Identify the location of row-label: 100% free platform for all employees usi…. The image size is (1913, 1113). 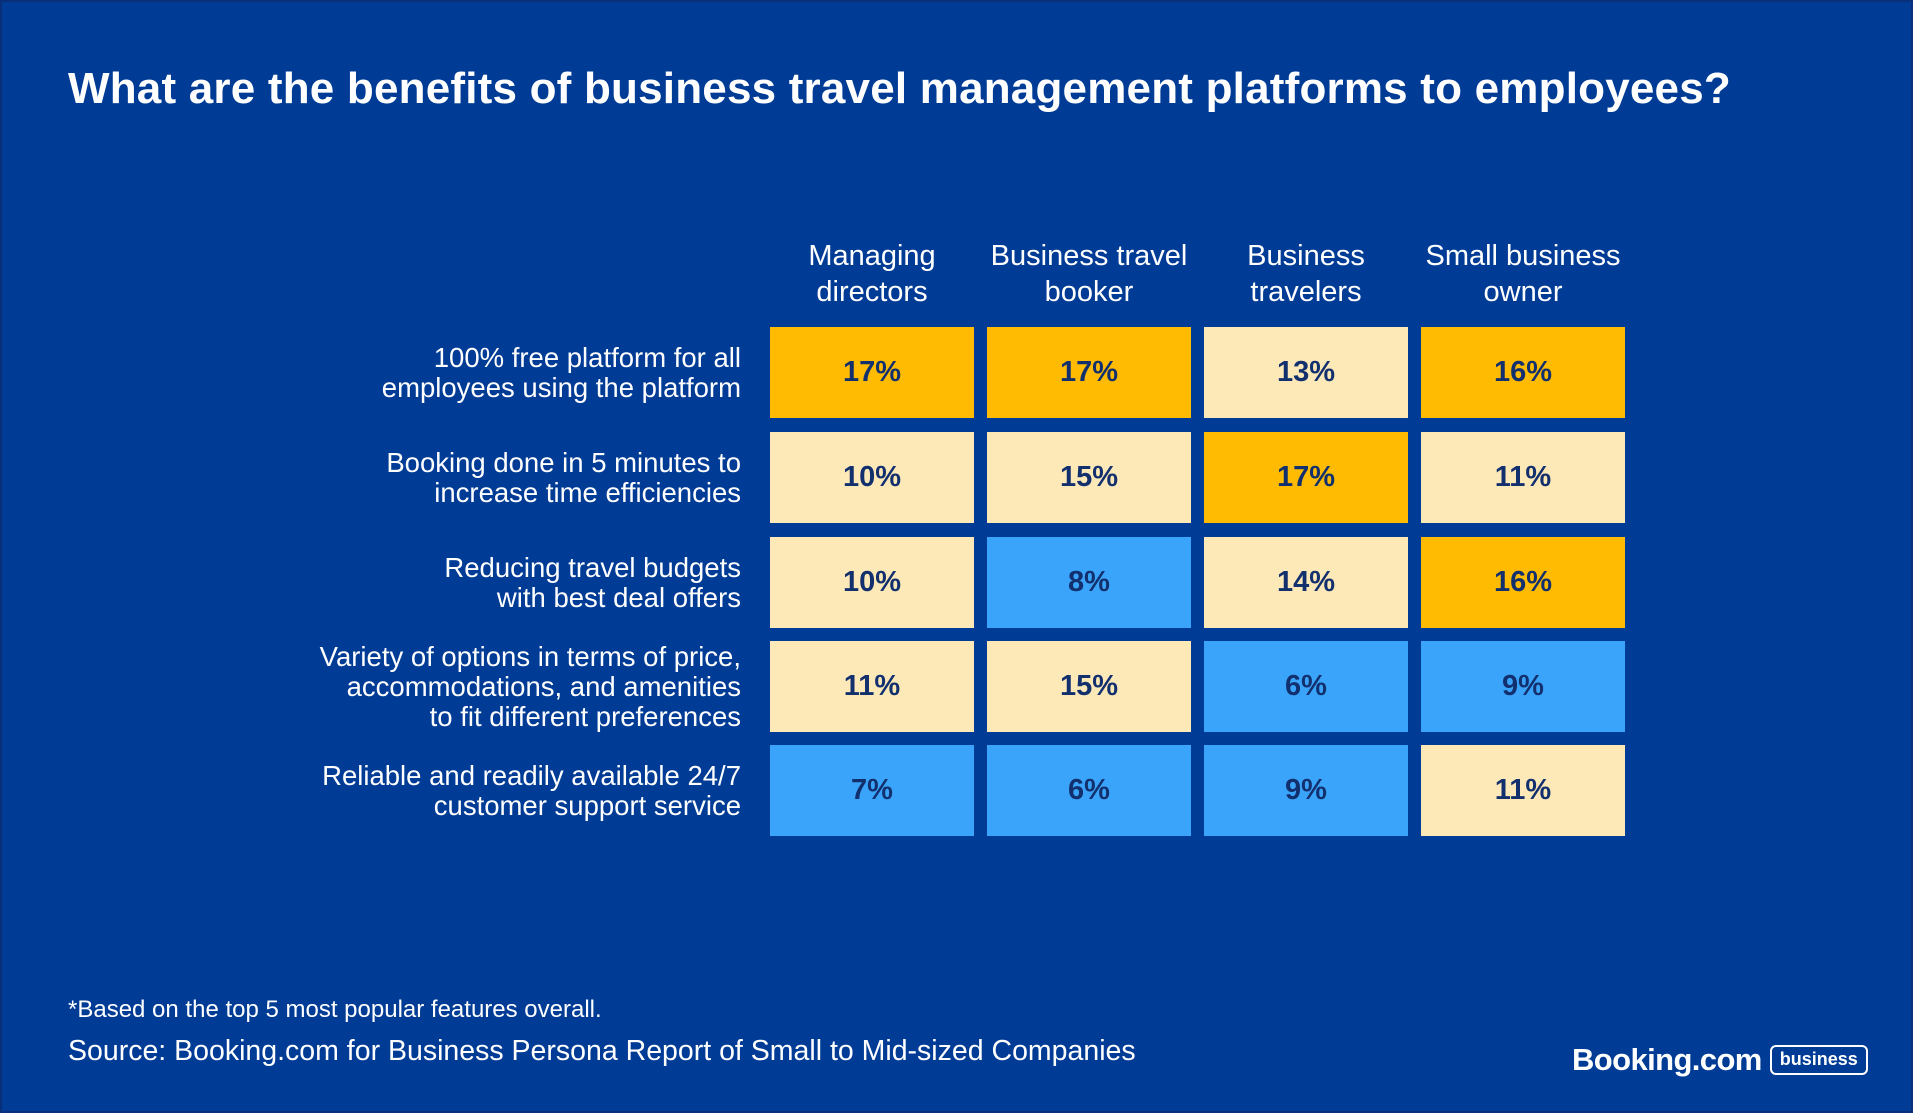
(561, 372).